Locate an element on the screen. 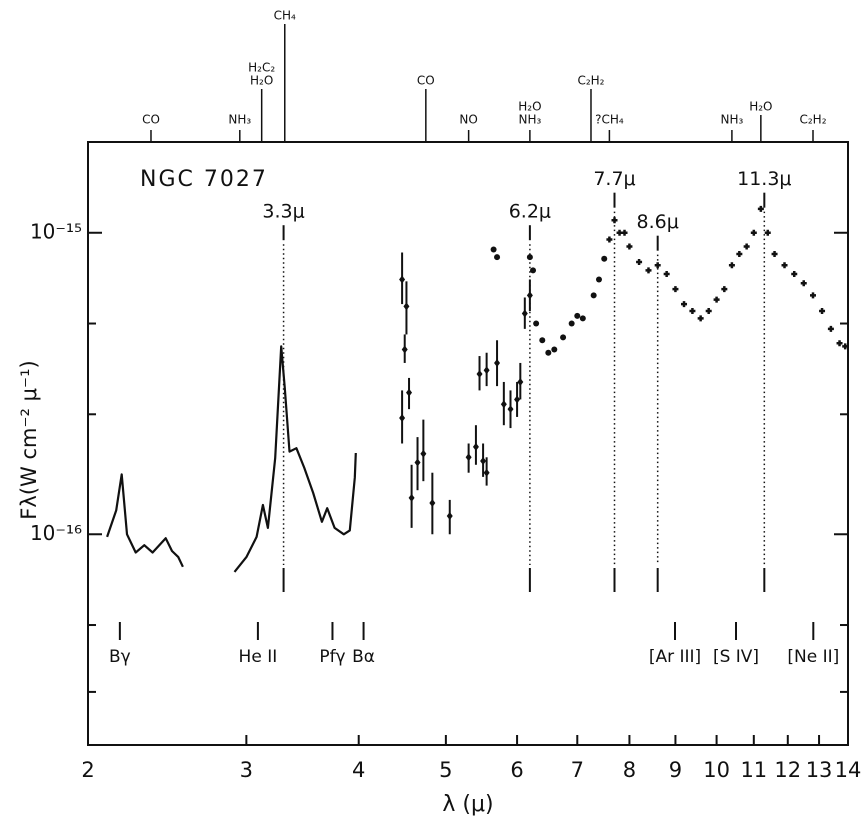  line-id-label: Bγ is located at coordinates (120, 657).